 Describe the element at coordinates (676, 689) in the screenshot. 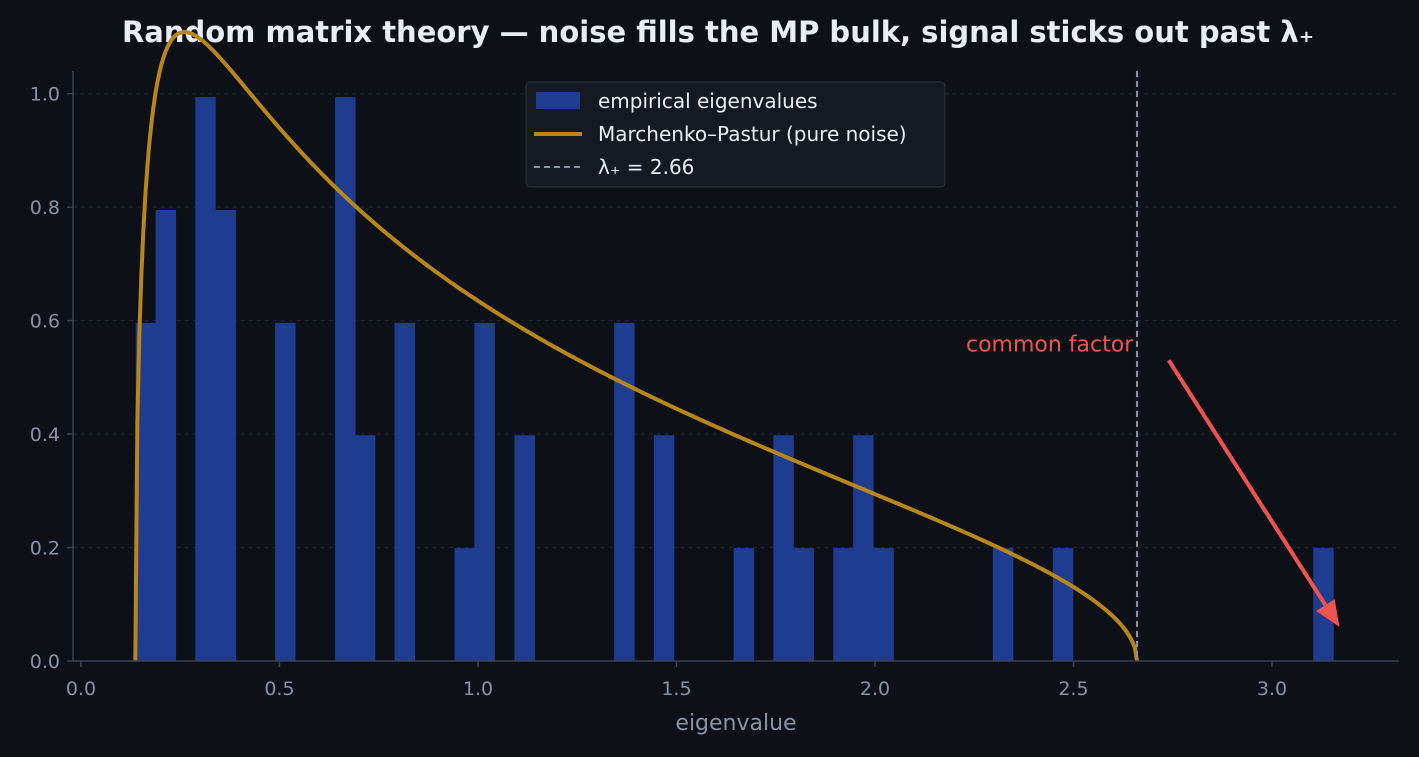

I see `x-tick-label: 1.5` at that location.